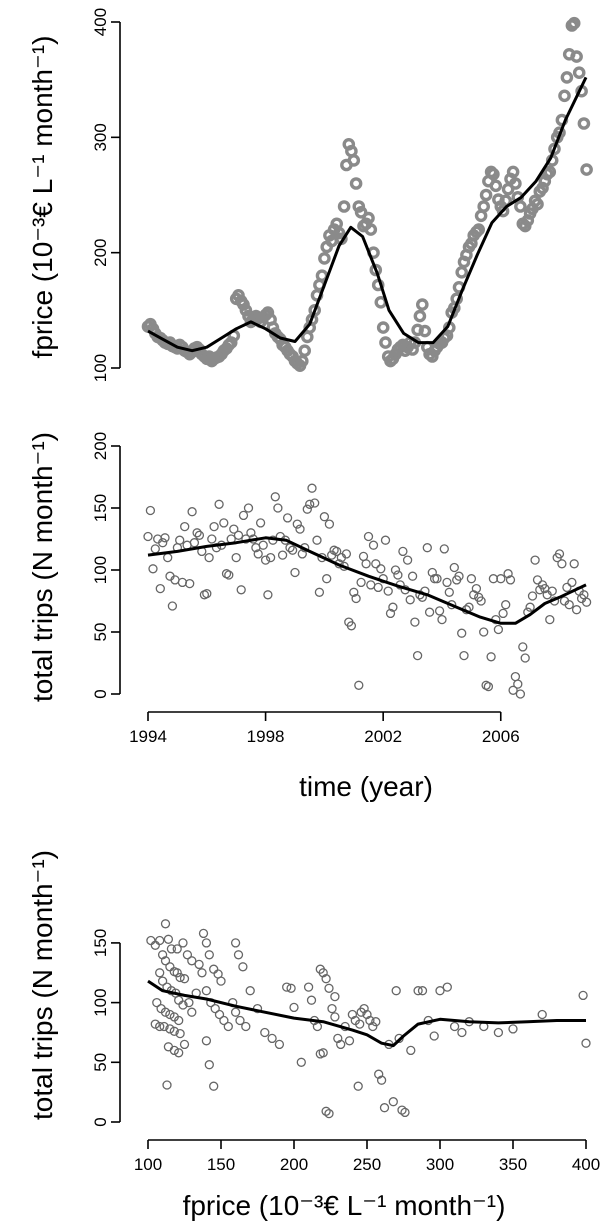 The height and width of the screenshot is (1227, 605). I want to click on y-tick-label: 400, so click(100, 22).